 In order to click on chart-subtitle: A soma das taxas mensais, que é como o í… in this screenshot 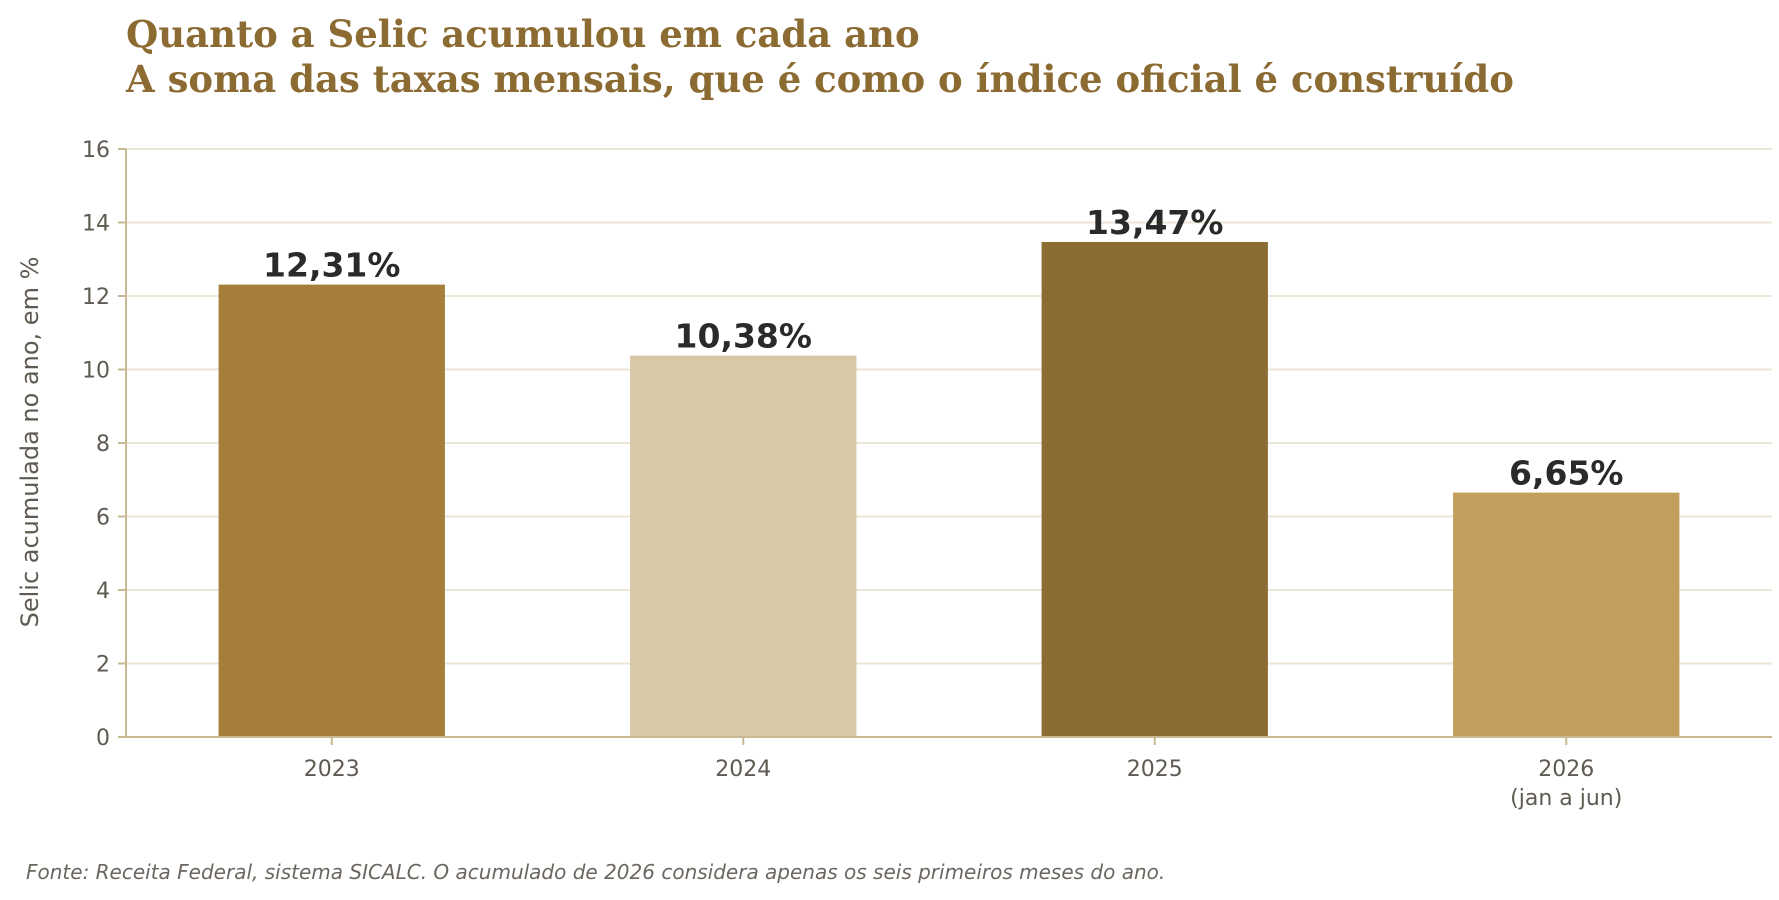, I will do `click(820, 79)`.